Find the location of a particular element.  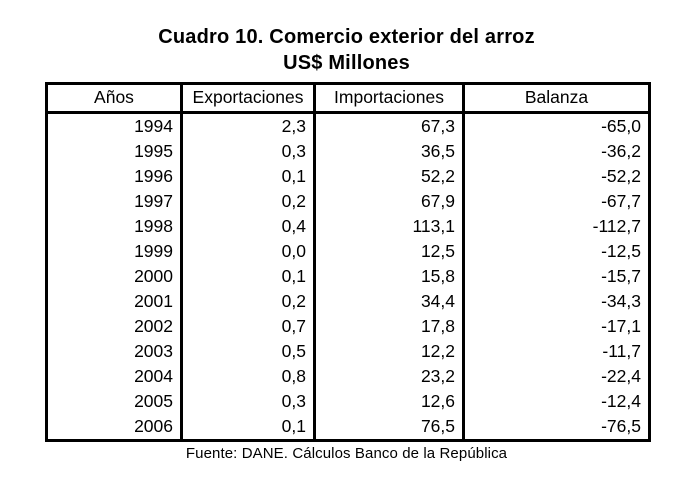

table-row: 1999 0,0 12,5 -12,5 is located at coordinates (348, 251).